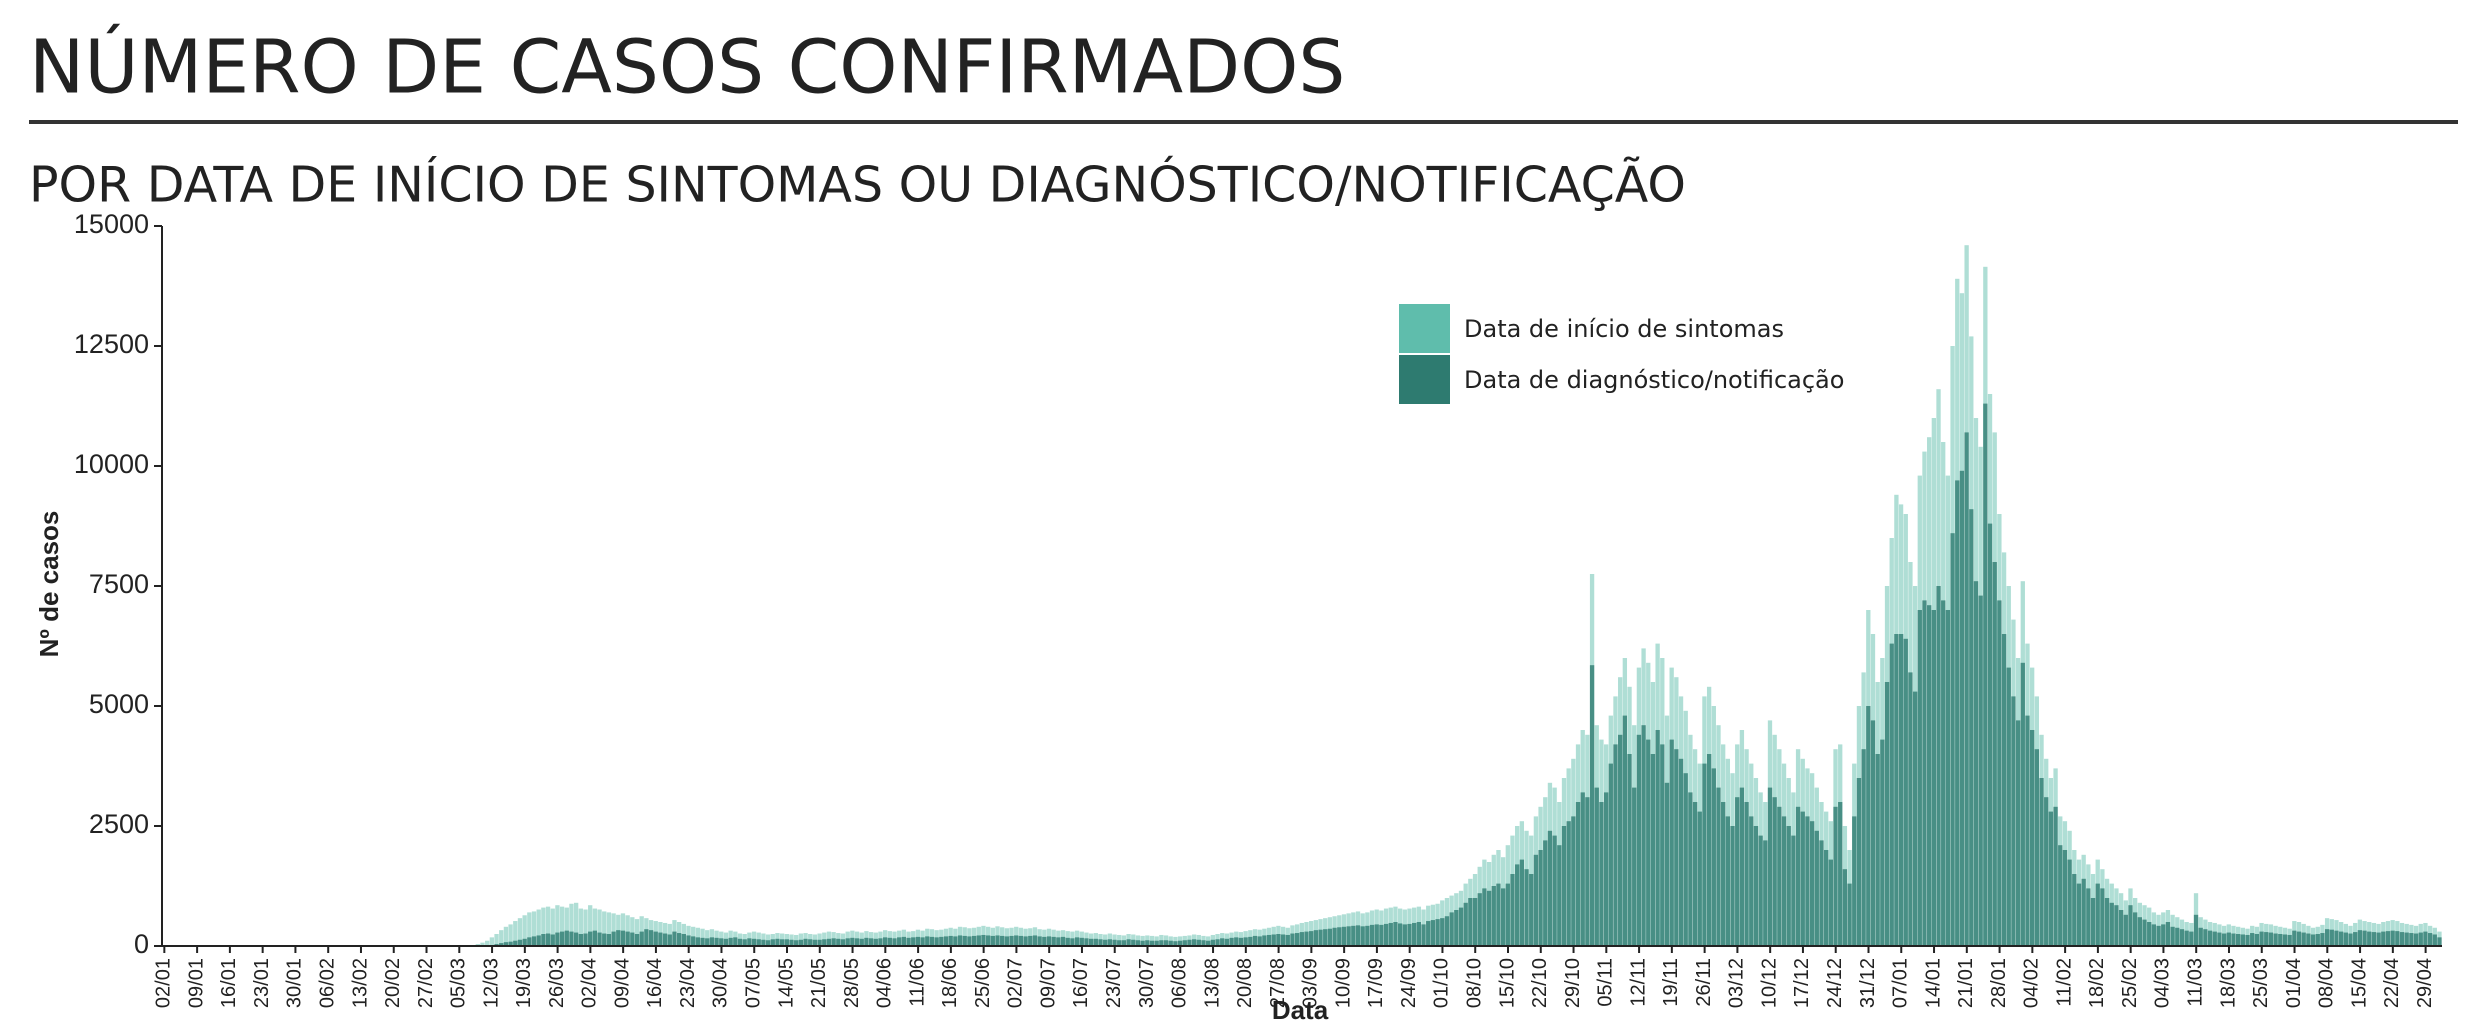 This screenshot has width=2479, height=1028. Describe the element at coordinates (1245, 983) in the screenshot. I see `x-tick-label: 20/08` at that location.